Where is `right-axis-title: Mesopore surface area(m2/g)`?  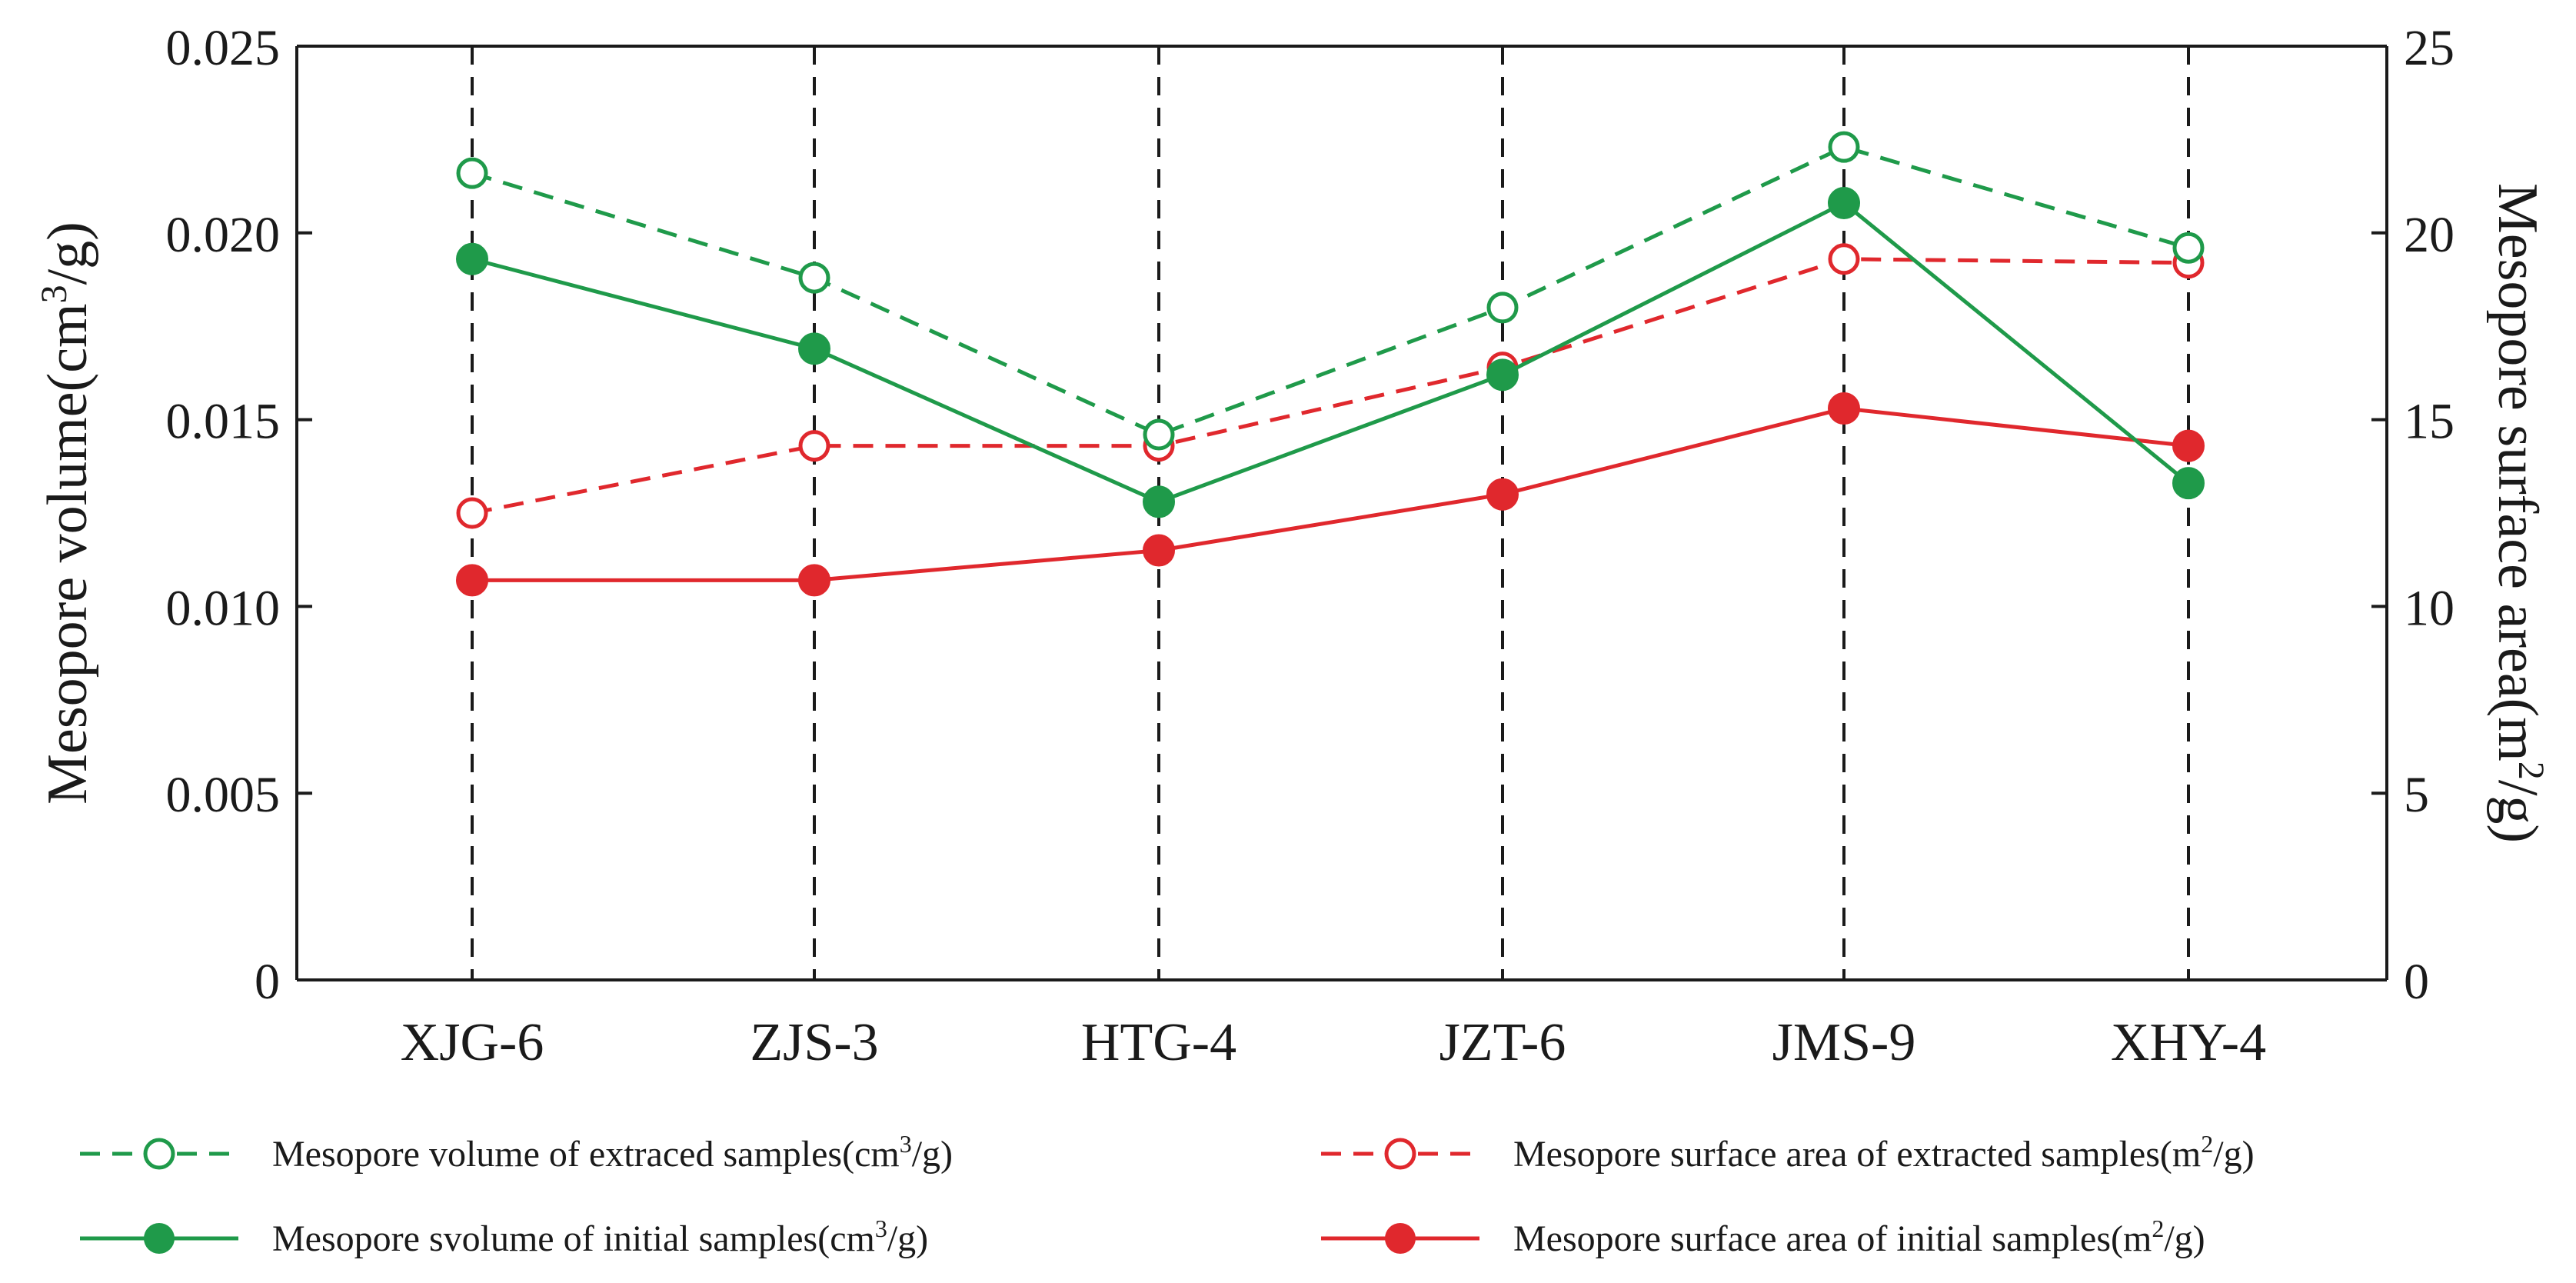 right-axis-title: Mesopore surface area(m2/g) is located at coordinates (2519, 513).